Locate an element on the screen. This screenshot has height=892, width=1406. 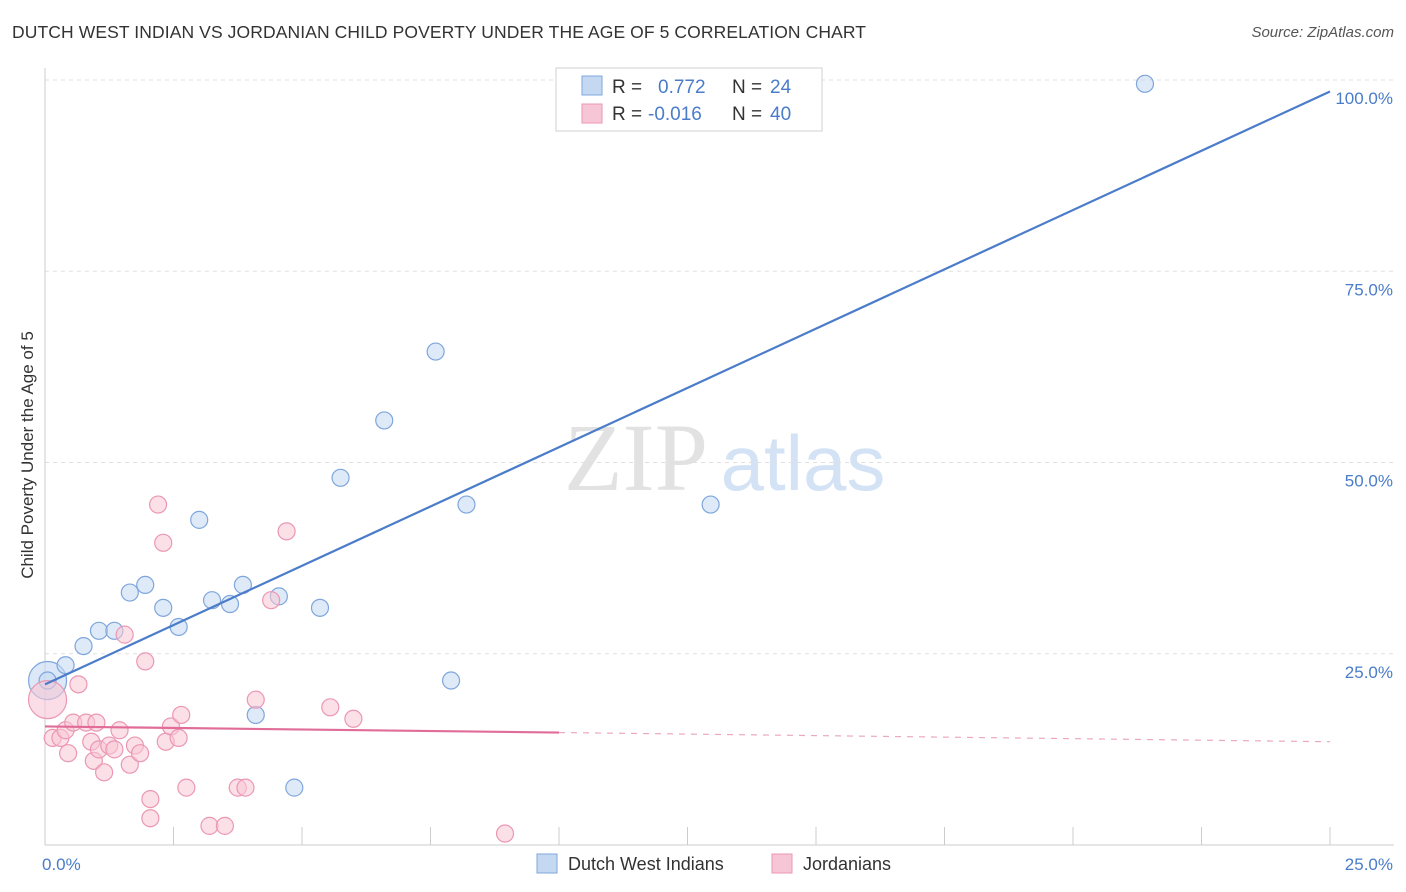
x-tick-marks is located at coordinates (752, 836).